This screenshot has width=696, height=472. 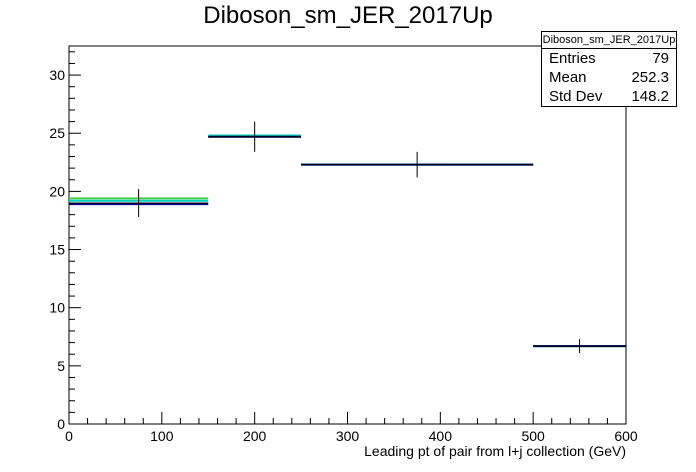 What do you see at coordinates (57, 75) in the screenshot?
I see `y-tick-label: 30` at bounding box center [57, 75].